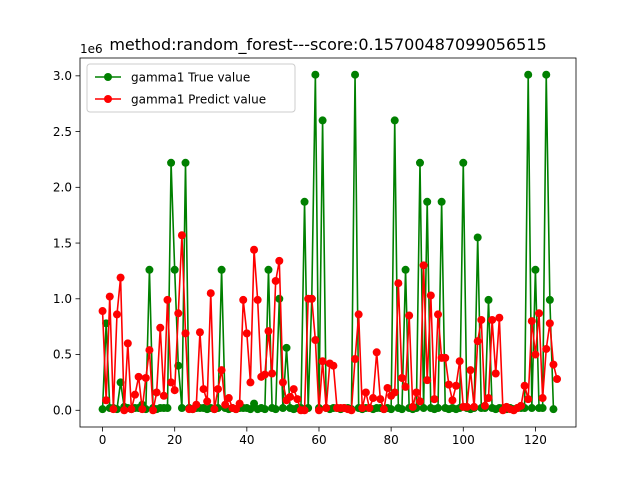  Describe the element at coordinates (190, 77) in the screenshot. I see `legend-label: gamma1 True value` at that location.